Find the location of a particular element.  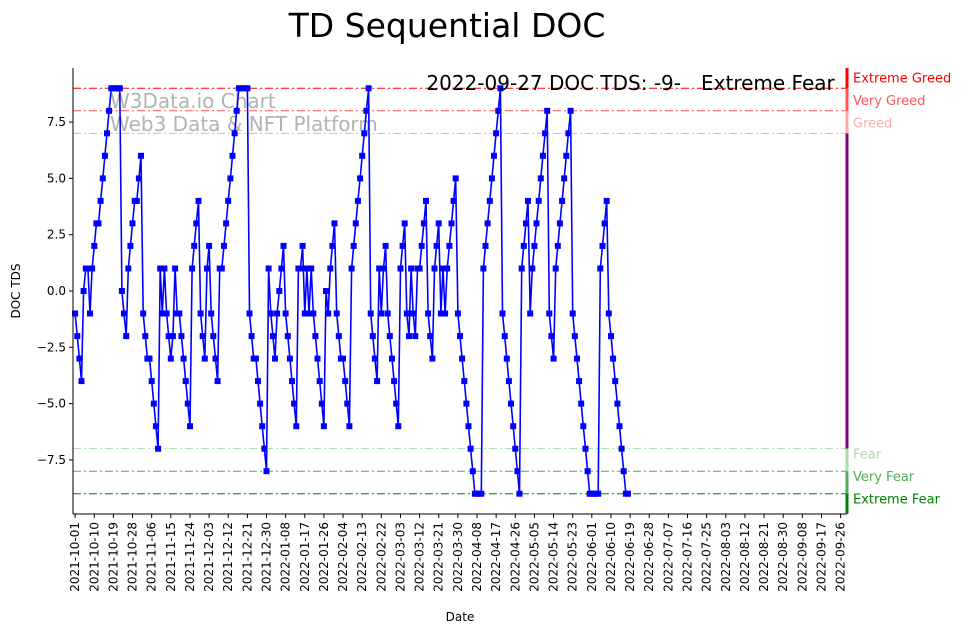

chart-title: TD Sequential DOC is located at coordinates (447, 25).